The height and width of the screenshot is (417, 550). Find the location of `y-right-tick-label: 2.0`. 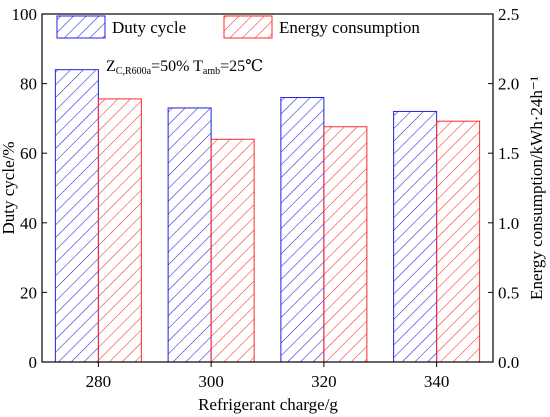

y-right-tick-label: 2.0 is located at coordinates (508, 84).